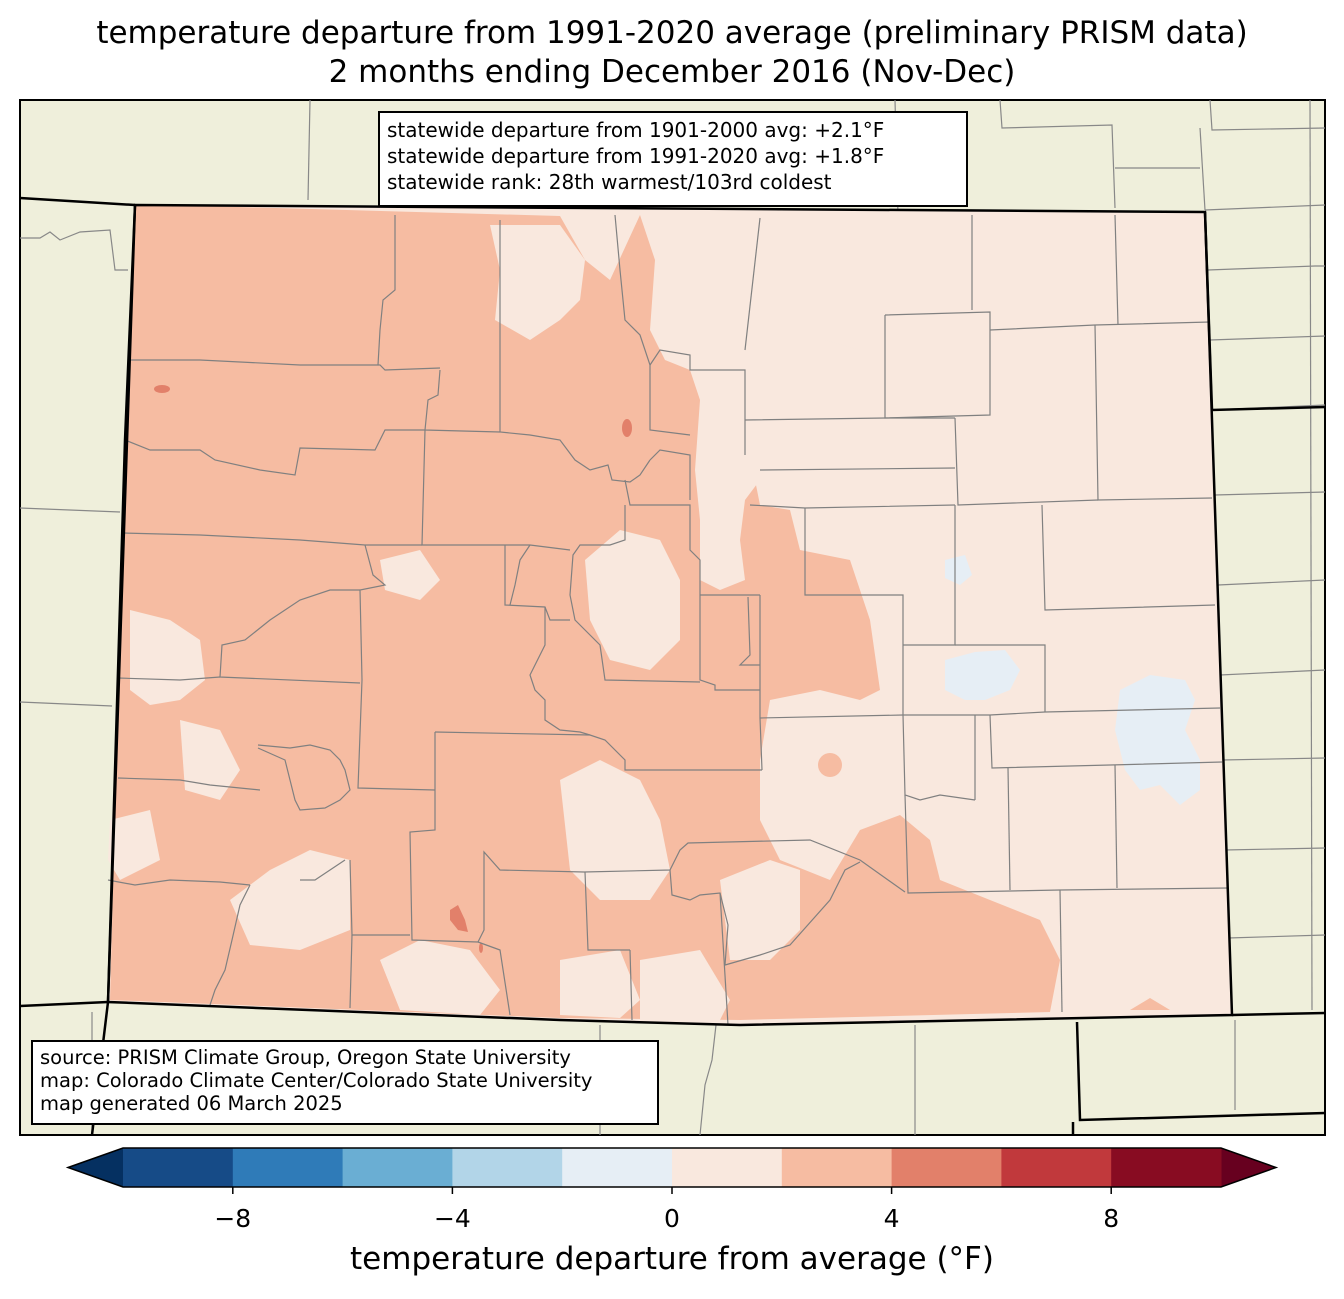 The height and width of the screenshot is (1299, 1344). I want to click on colorbar-tick-label: −8, so click(233, 1218).